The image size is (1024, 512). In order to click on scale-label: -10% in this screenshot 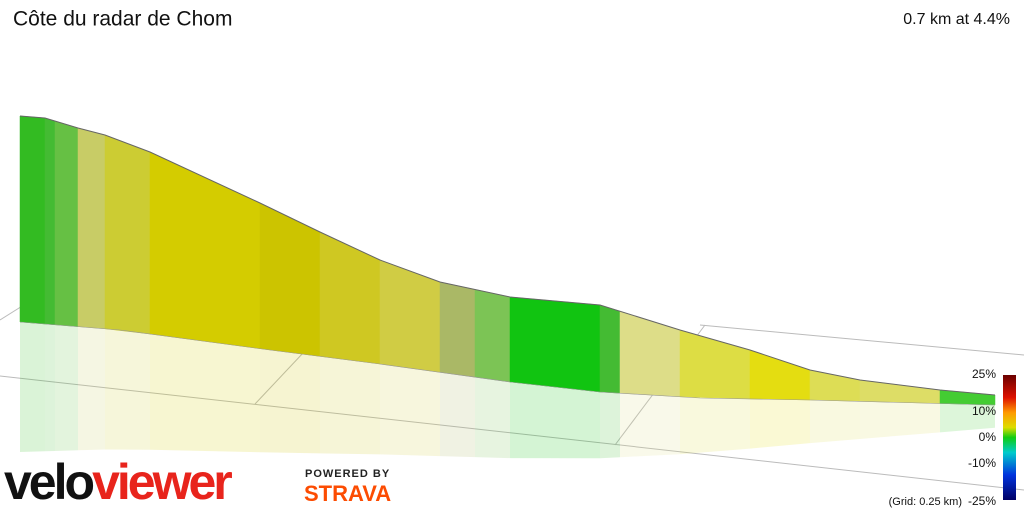, I will do `click(982, 463)`.